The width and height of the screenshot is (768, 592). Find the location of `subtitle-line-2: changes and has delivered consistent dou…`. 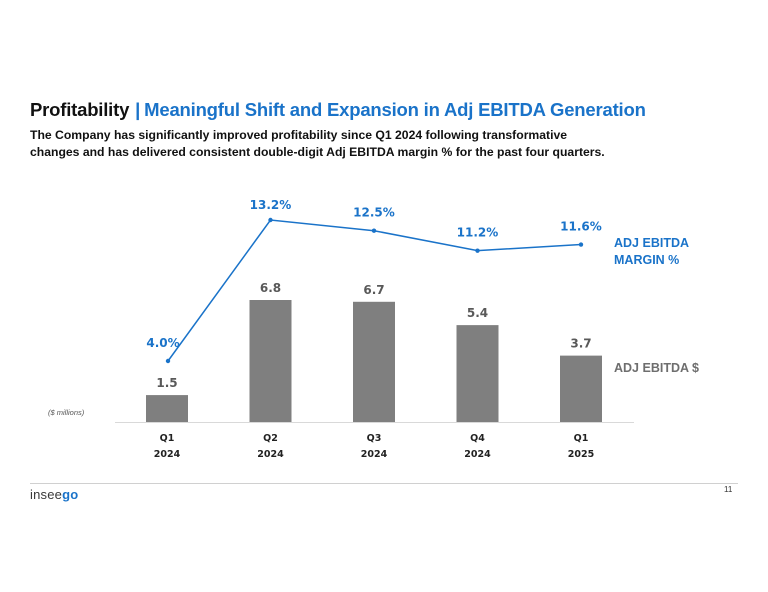

subtitle-line-2: changes and has delivered consistent dou… is located at coordinates (317, 152).